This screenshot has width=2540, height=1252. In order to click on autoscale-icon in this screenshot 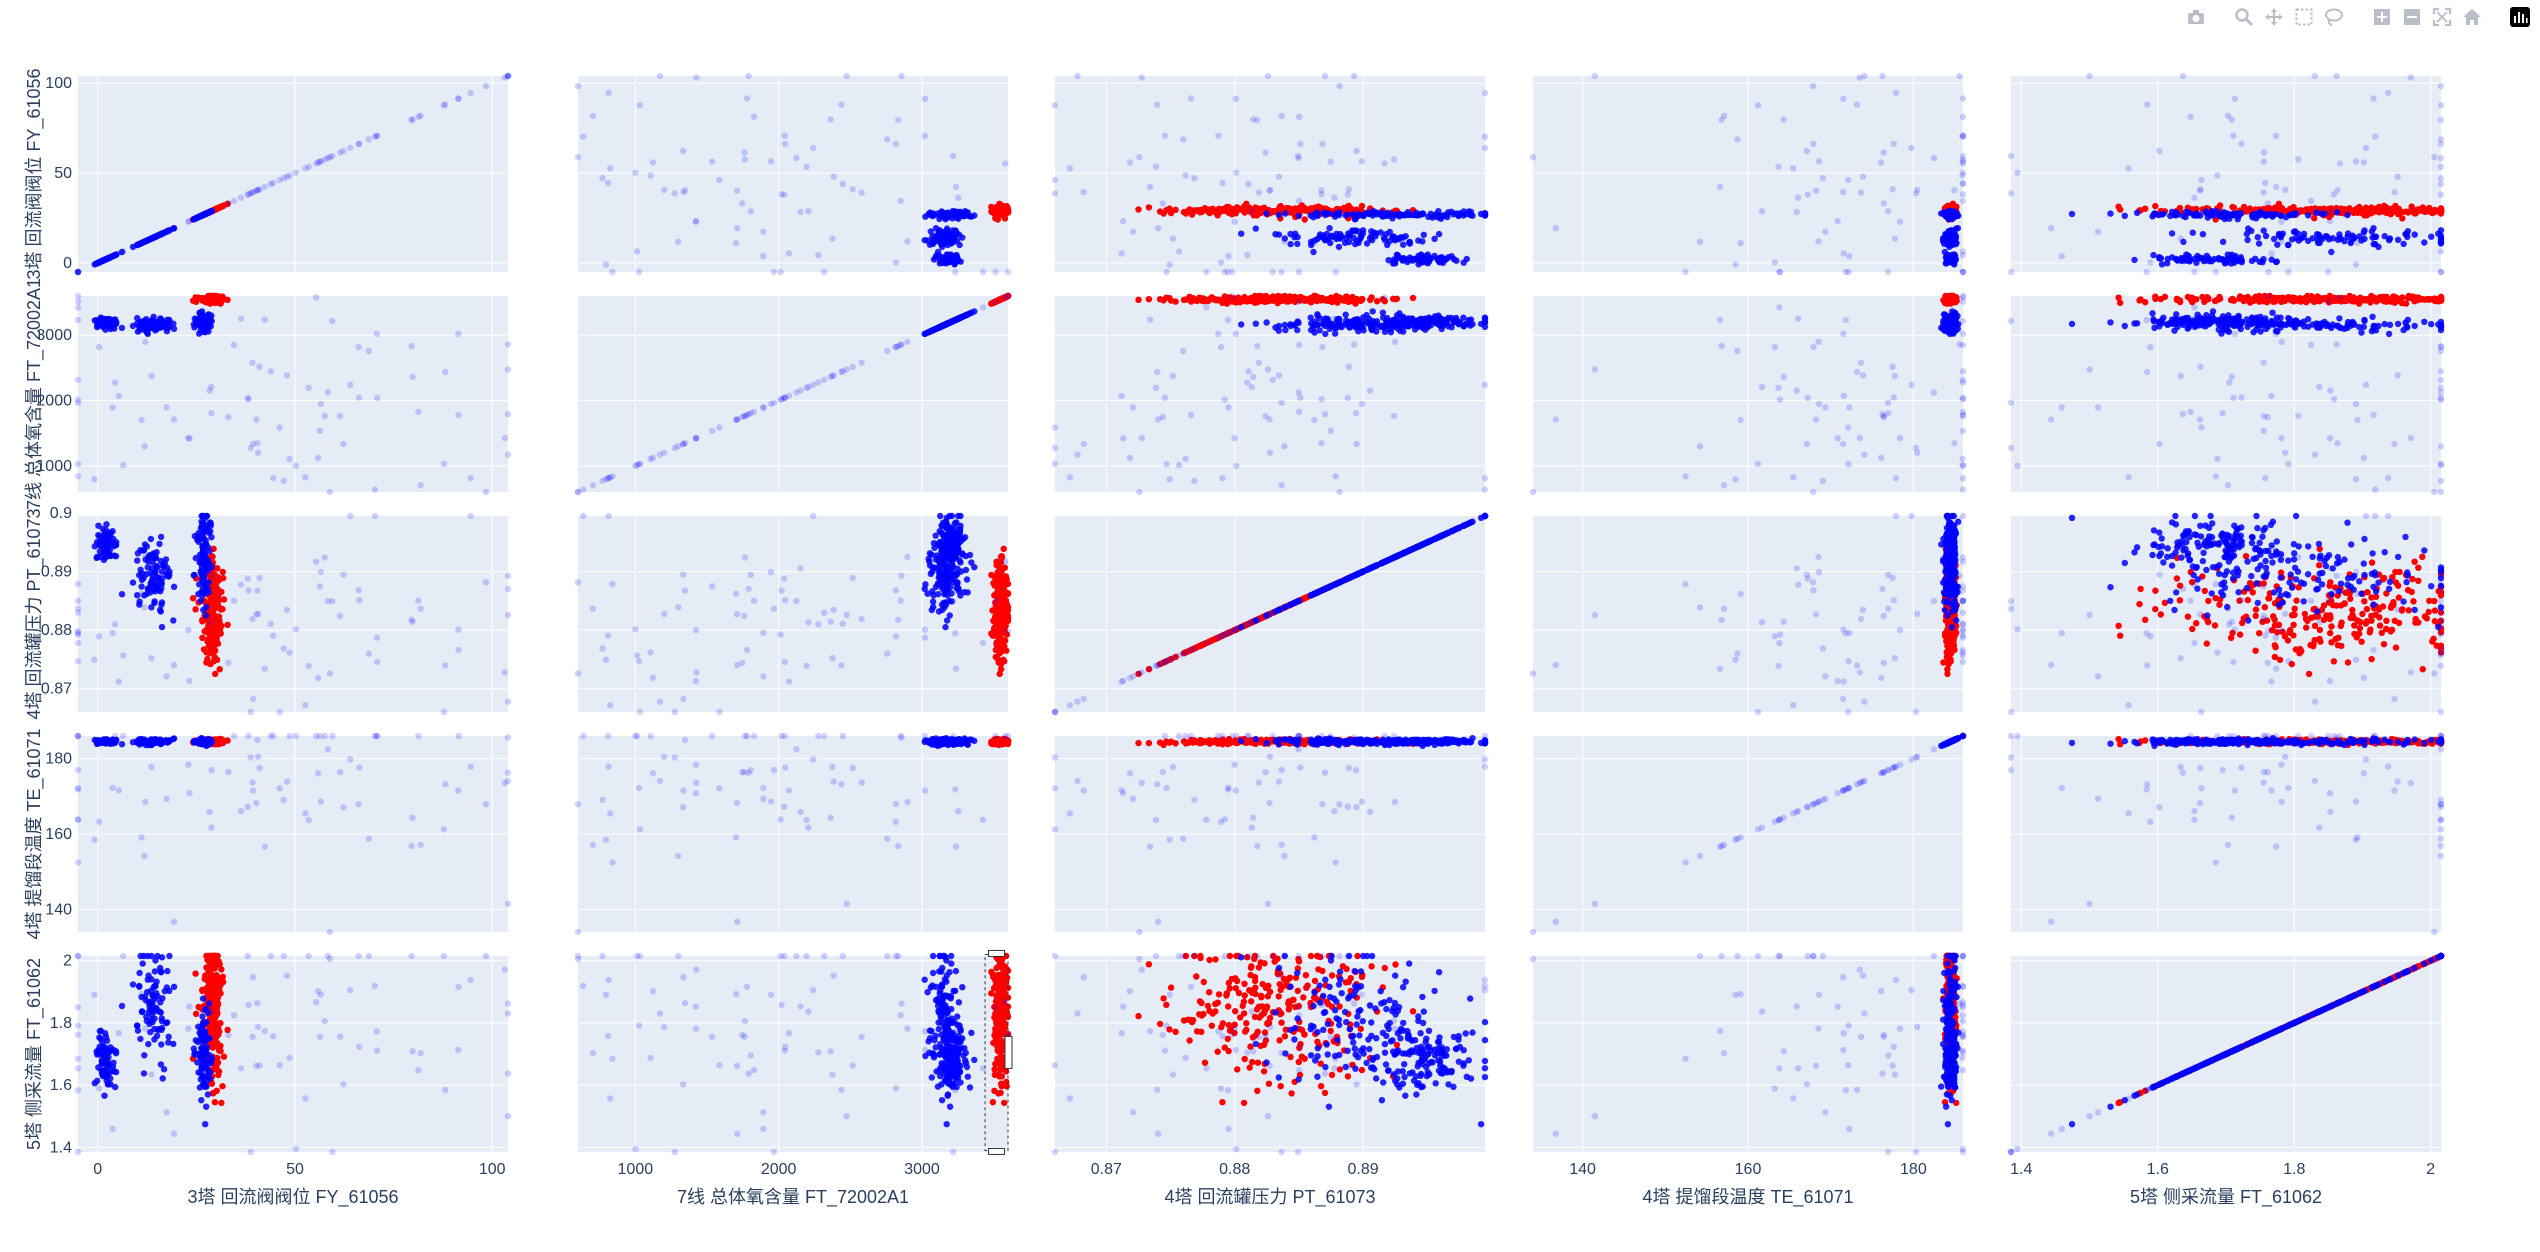, I will do `click(2442, 17)`.